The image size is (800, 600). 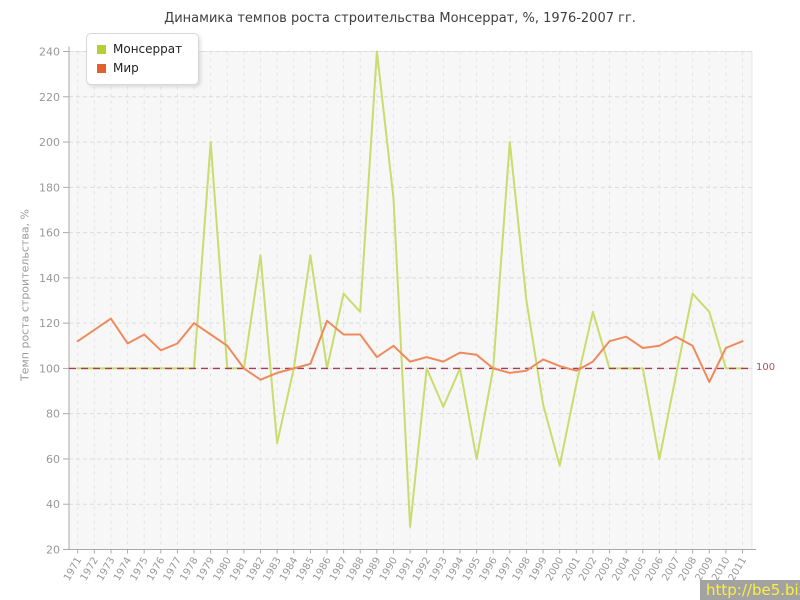 I want to click on y-tick-label: 20, so click(x=53, y=550).